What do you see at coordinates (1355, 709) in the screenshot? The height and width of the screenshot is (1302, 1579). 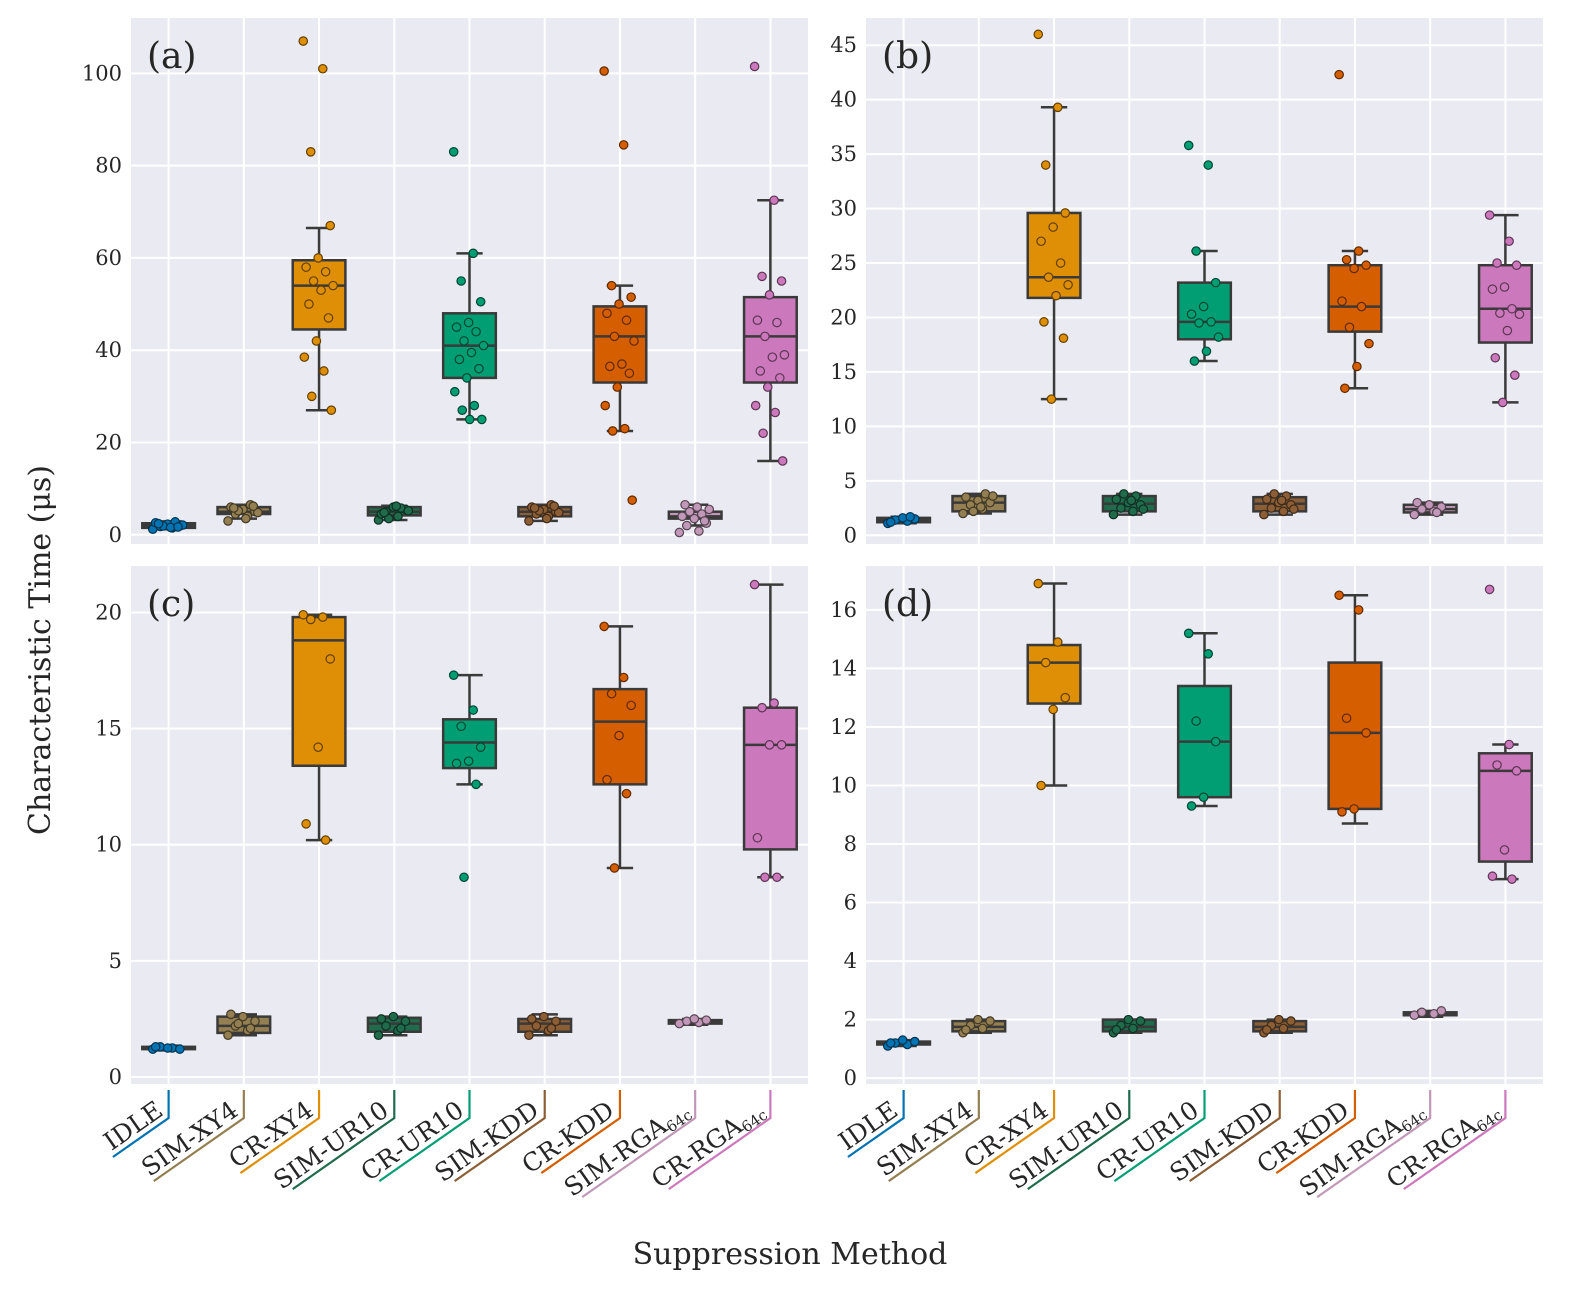 I see `box-cr-kdd` at bounding box center [1355, 709].